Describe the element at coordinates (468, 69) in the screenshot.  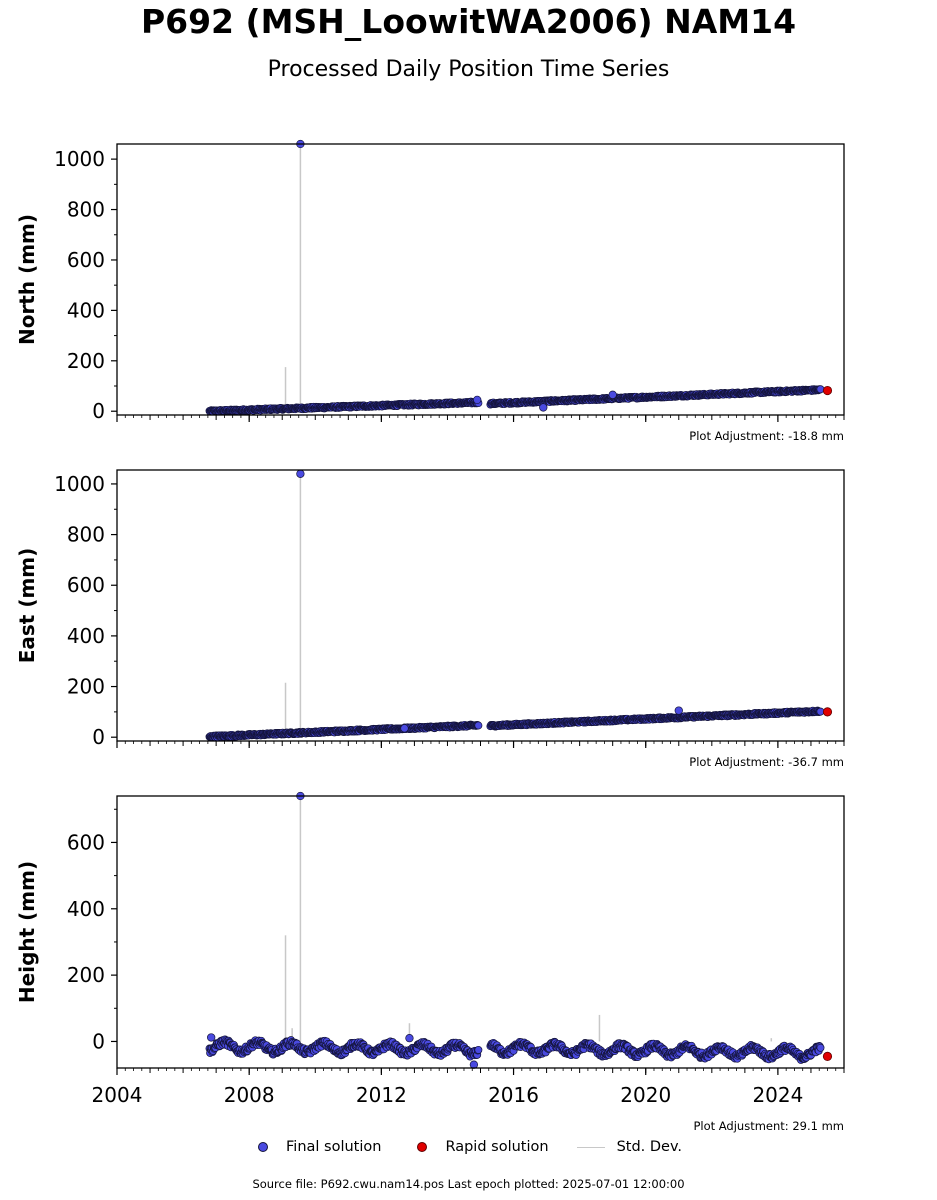
I see `chart-subtitle: Processed Daily Position Time Series` at that location.